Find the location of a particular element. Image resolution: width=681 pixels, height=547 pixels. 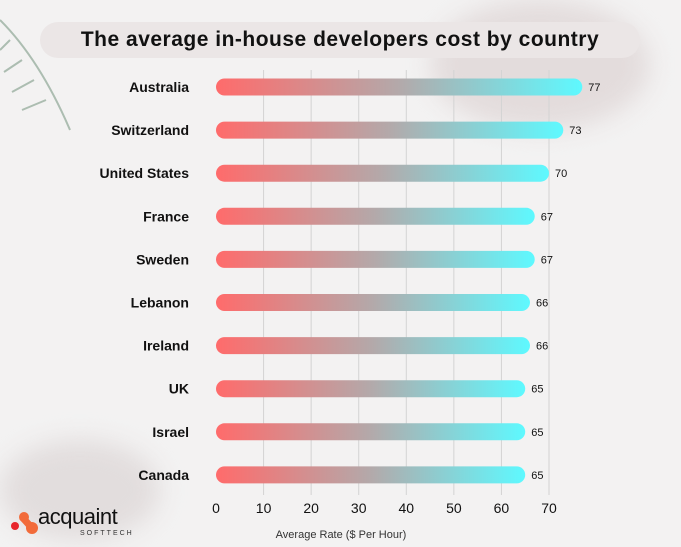

category-label: Israel is located at coordinates (170, 432).